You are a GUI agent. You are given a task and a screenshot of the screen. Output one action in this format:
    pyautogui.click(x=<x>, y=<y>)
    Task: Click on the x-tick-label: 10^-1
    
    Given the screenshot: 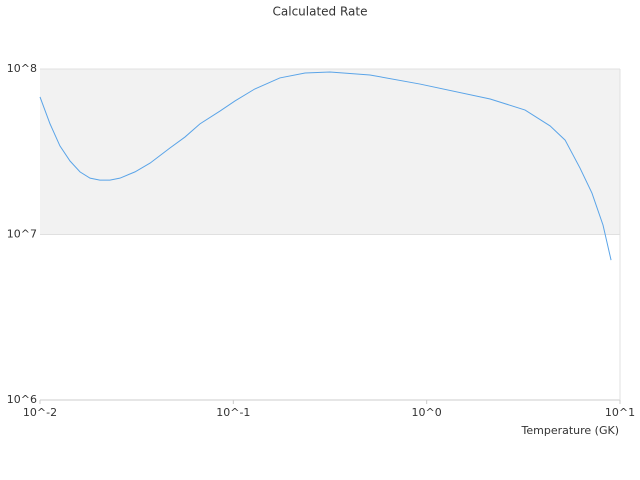 What is the action you would take?
    pyautogui.click(x=233, y=412)
    